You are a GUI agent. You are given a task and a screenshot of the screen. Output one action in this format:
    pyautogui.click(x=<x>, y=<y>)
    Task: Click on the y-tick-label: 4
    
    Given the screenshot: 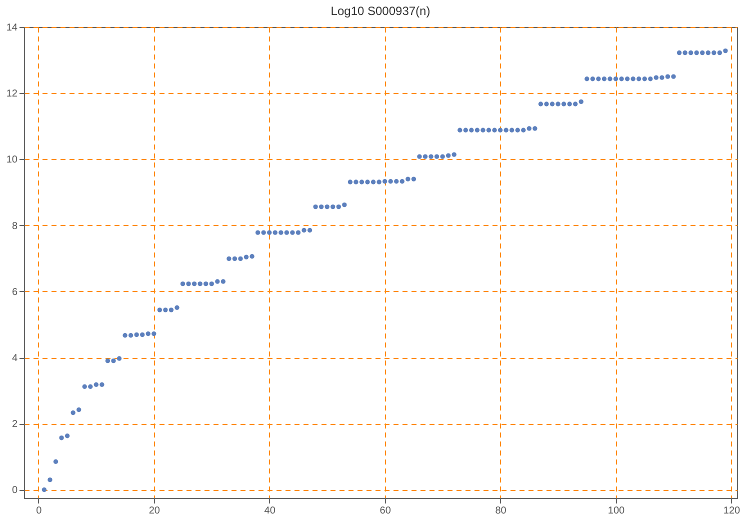 What is the action you would take?
    pyautogui.click(x=15, y=358)
    